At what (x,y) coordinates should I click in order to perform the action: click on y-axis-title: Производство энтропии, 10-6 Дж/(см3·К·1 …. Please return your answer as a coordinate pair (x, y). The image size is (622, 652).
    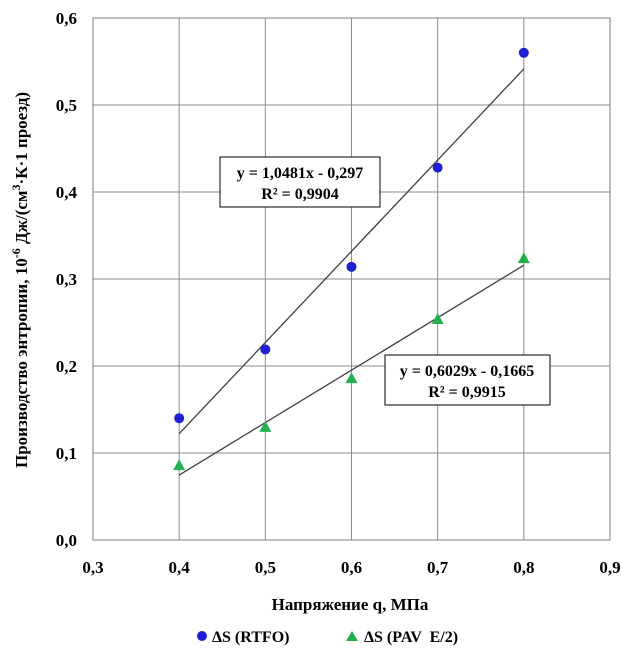
    Looking at the image, I should click on (20, 280).